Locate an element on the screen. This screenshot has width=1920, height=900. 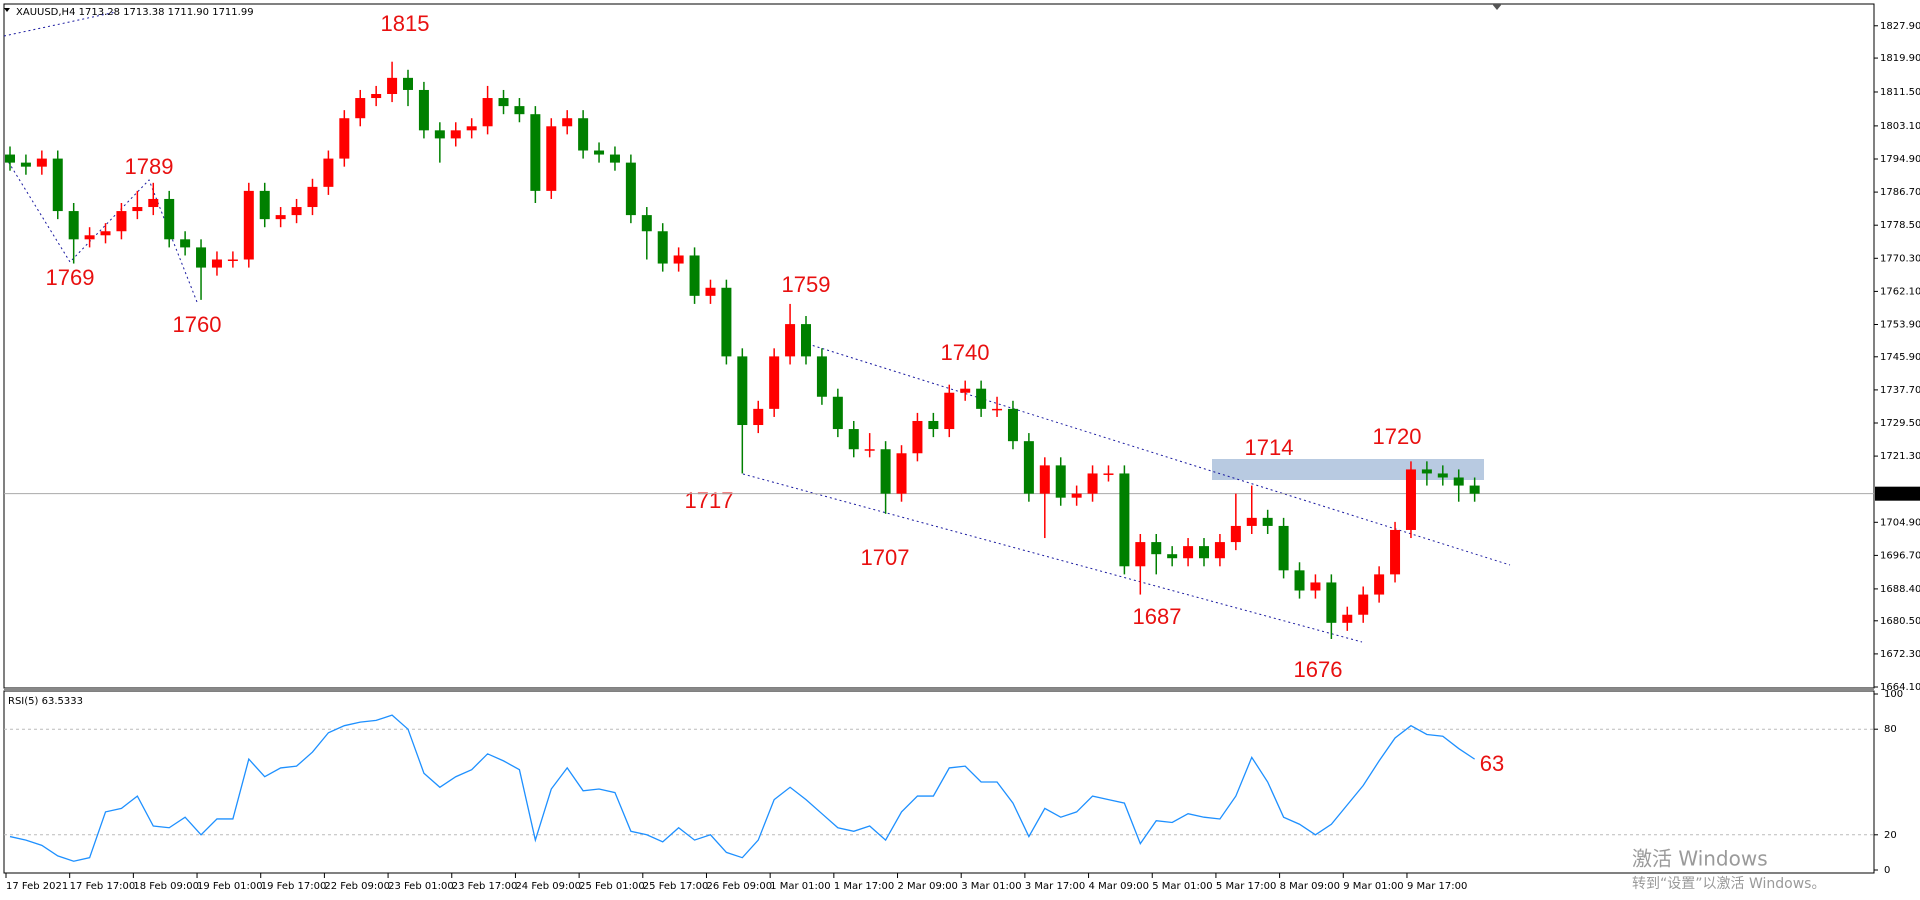
y-tick-label: 100 is located at coordinates (1893, 694).